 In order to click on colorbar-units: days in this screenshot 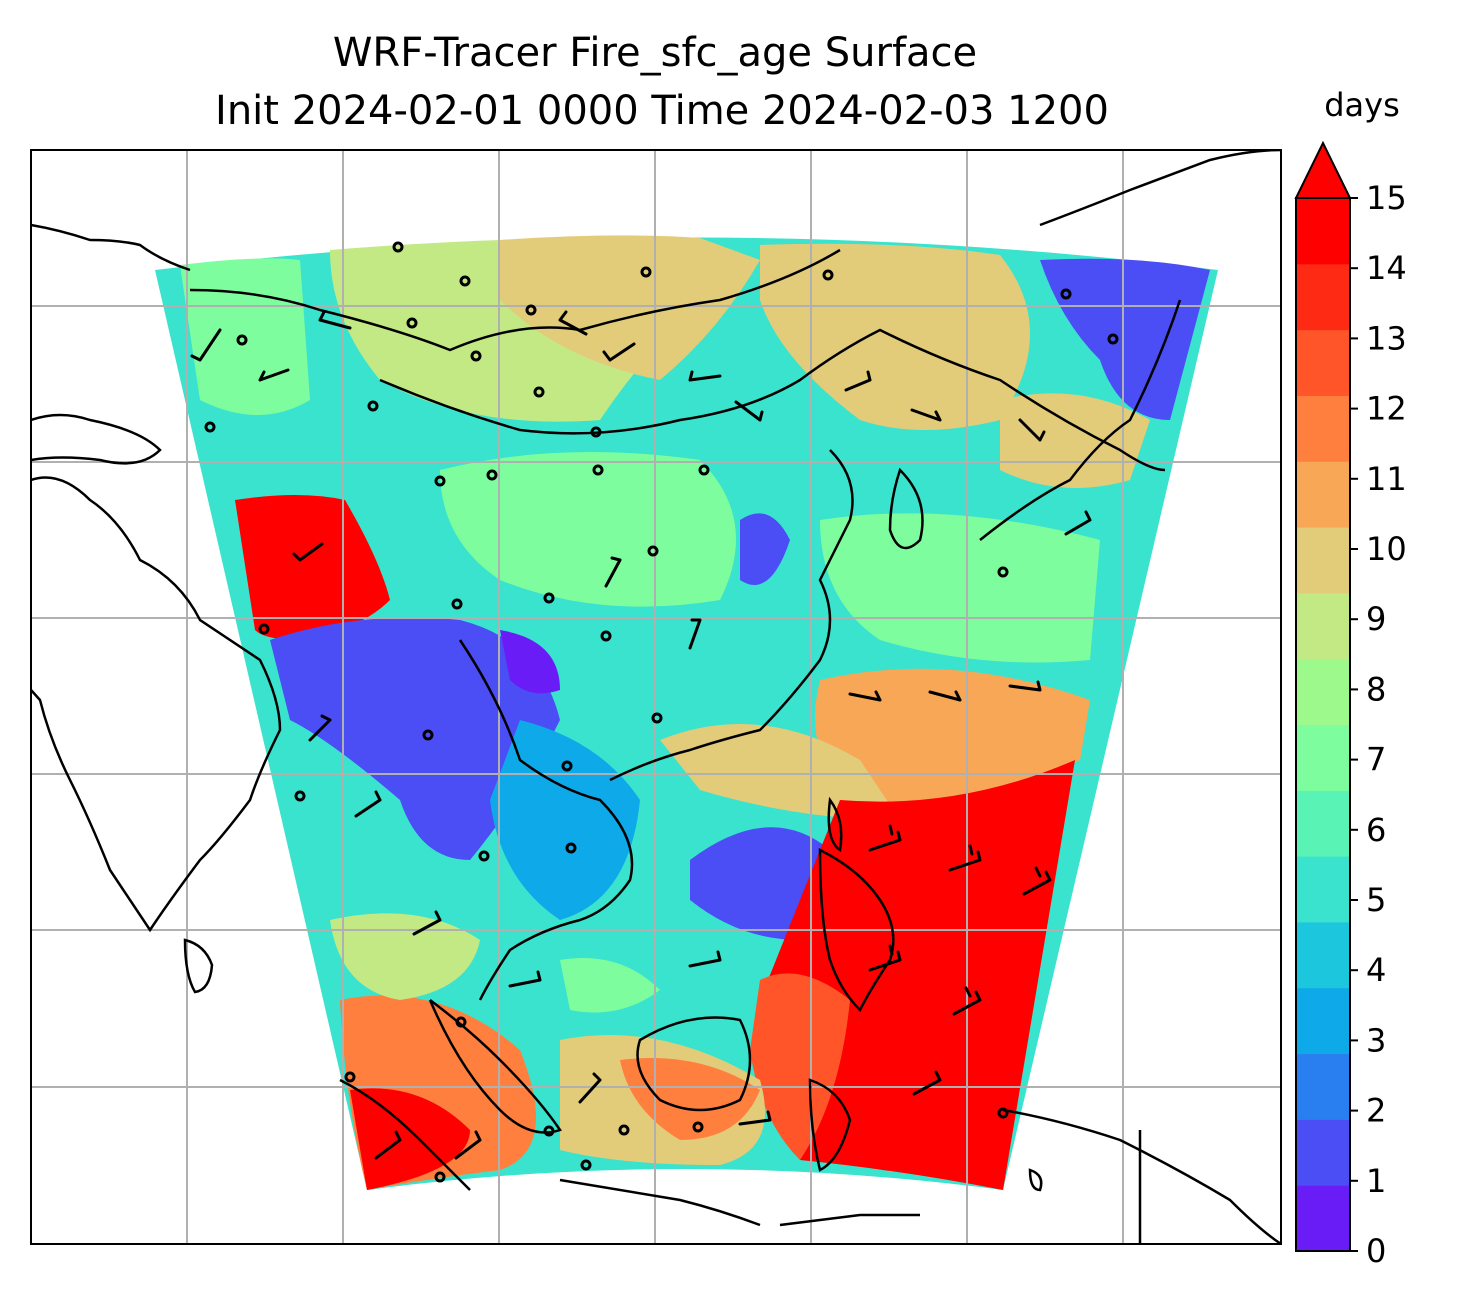, I will do `click(1362, 105)`.